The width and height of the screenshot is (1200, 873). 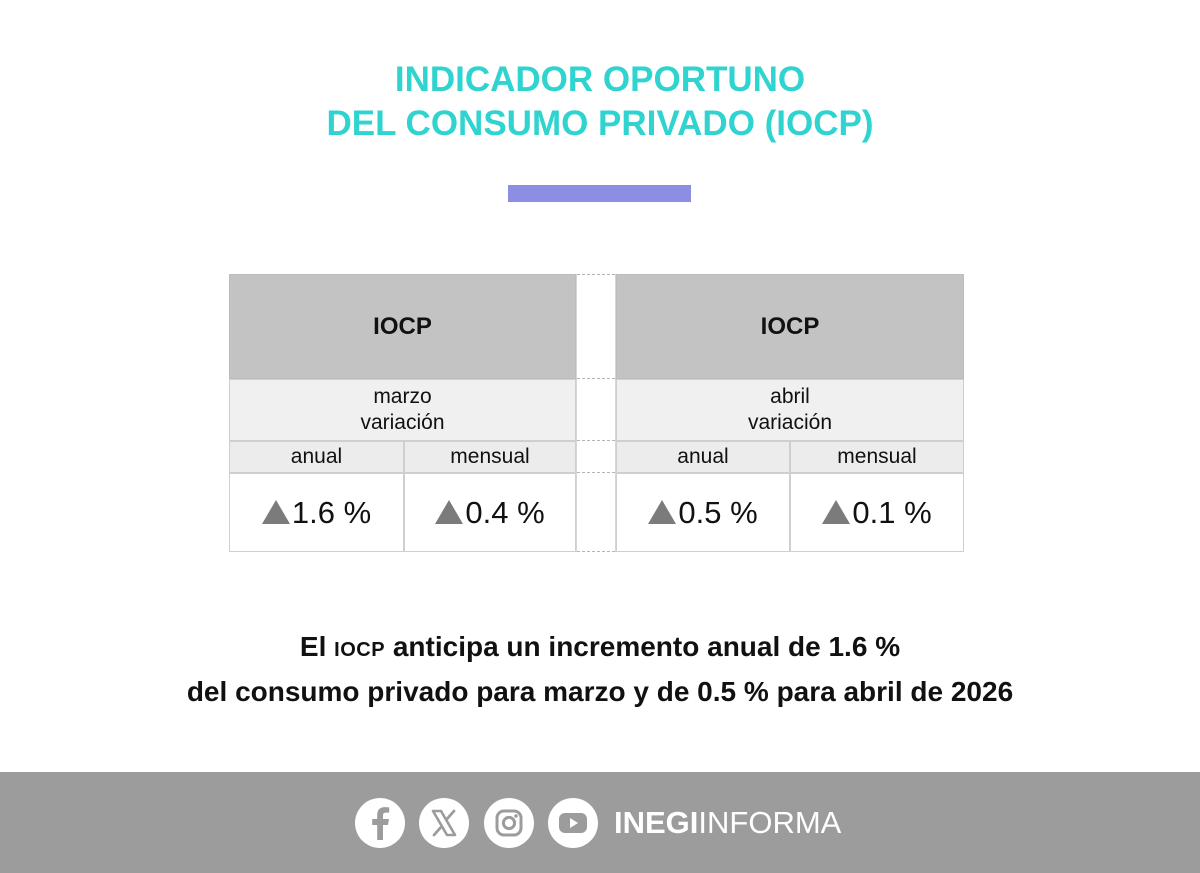 I want to click on value-text: 0.5 %, so click(x=718, y=512).